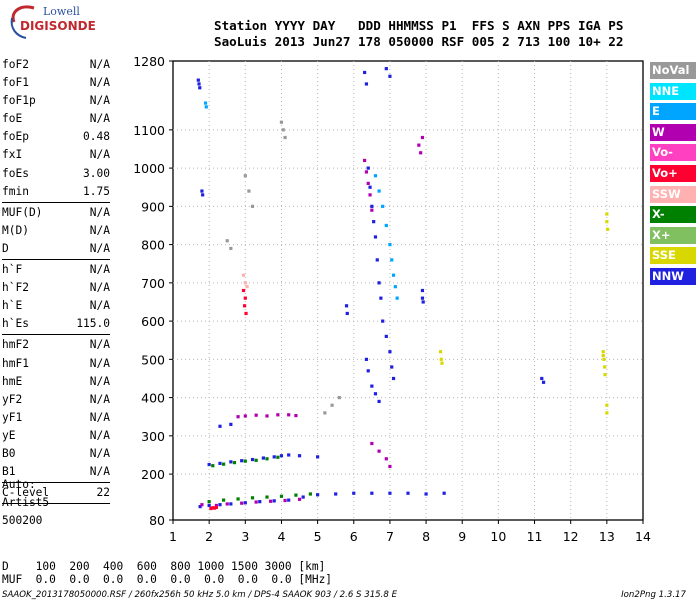 The width and height of the screenshot is (700, 600). What do you see at coordinates (653, 595) in the screenshot?
I see `software-version: Ion2Png 1.3.17` at bounding box center [653, 595].